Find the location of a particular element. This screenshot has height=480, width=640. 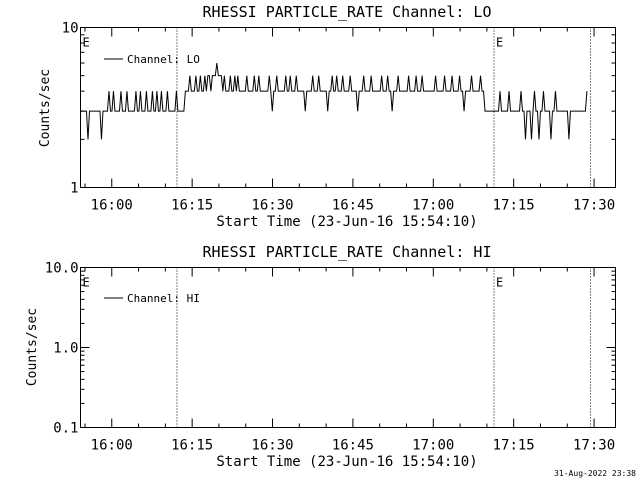

y-tick-label: 10 is located at coordinates (70, 29).